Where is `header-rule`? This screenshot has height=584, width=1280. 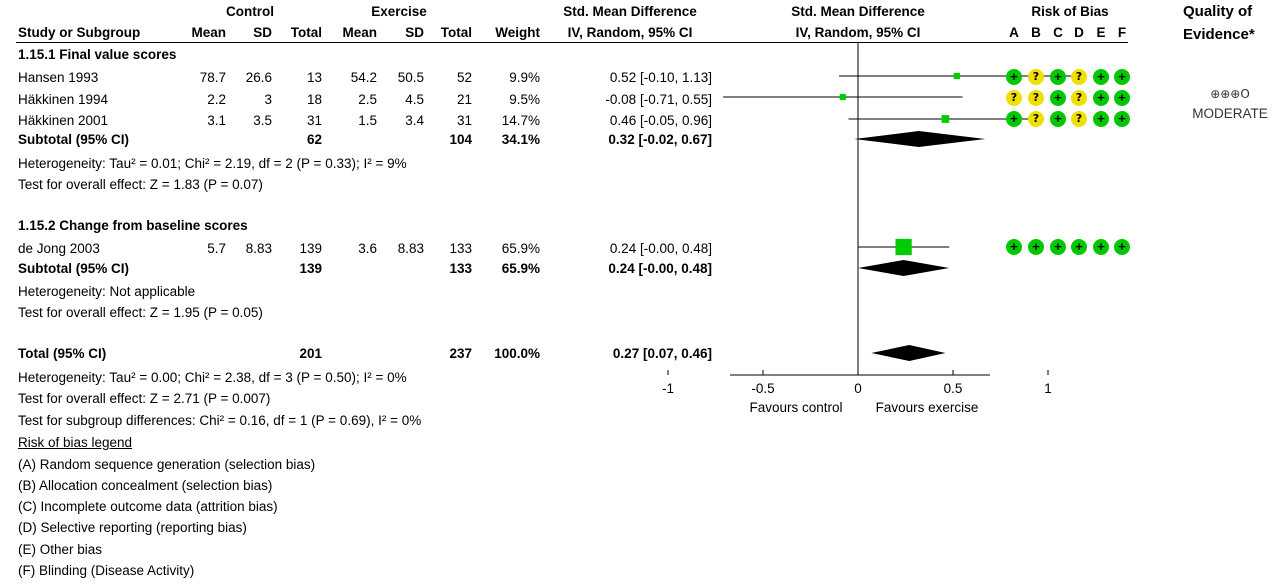
header-rule is located at coordinates (572, 42).